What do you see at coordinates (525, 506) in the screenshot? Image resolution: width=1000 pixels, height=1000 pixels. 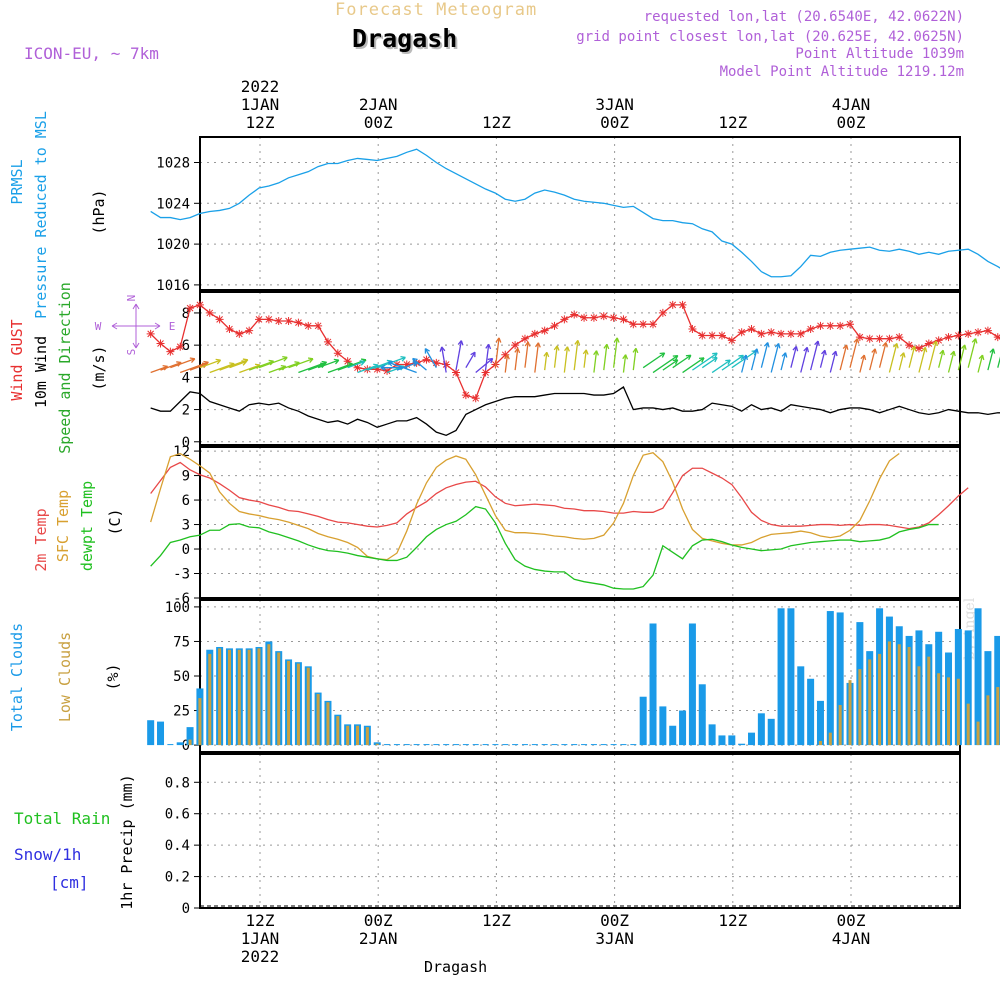 I see `sfc-temp-line` at bounding box center [525, 506].